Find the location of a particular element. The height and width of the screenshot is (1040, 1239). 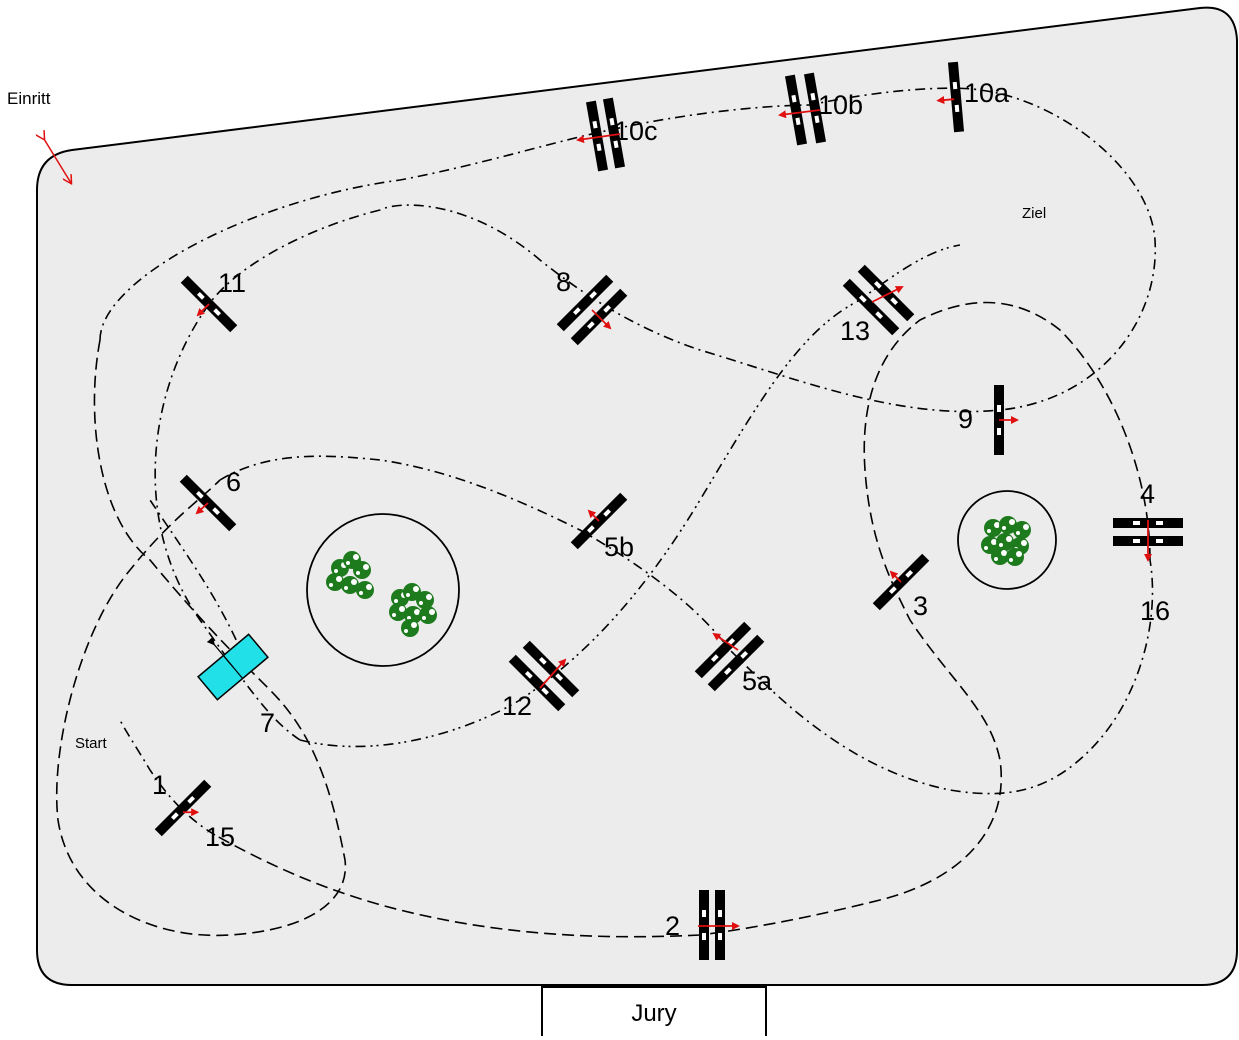

obstacle-label: 15 is located at coordinates (220, 837).